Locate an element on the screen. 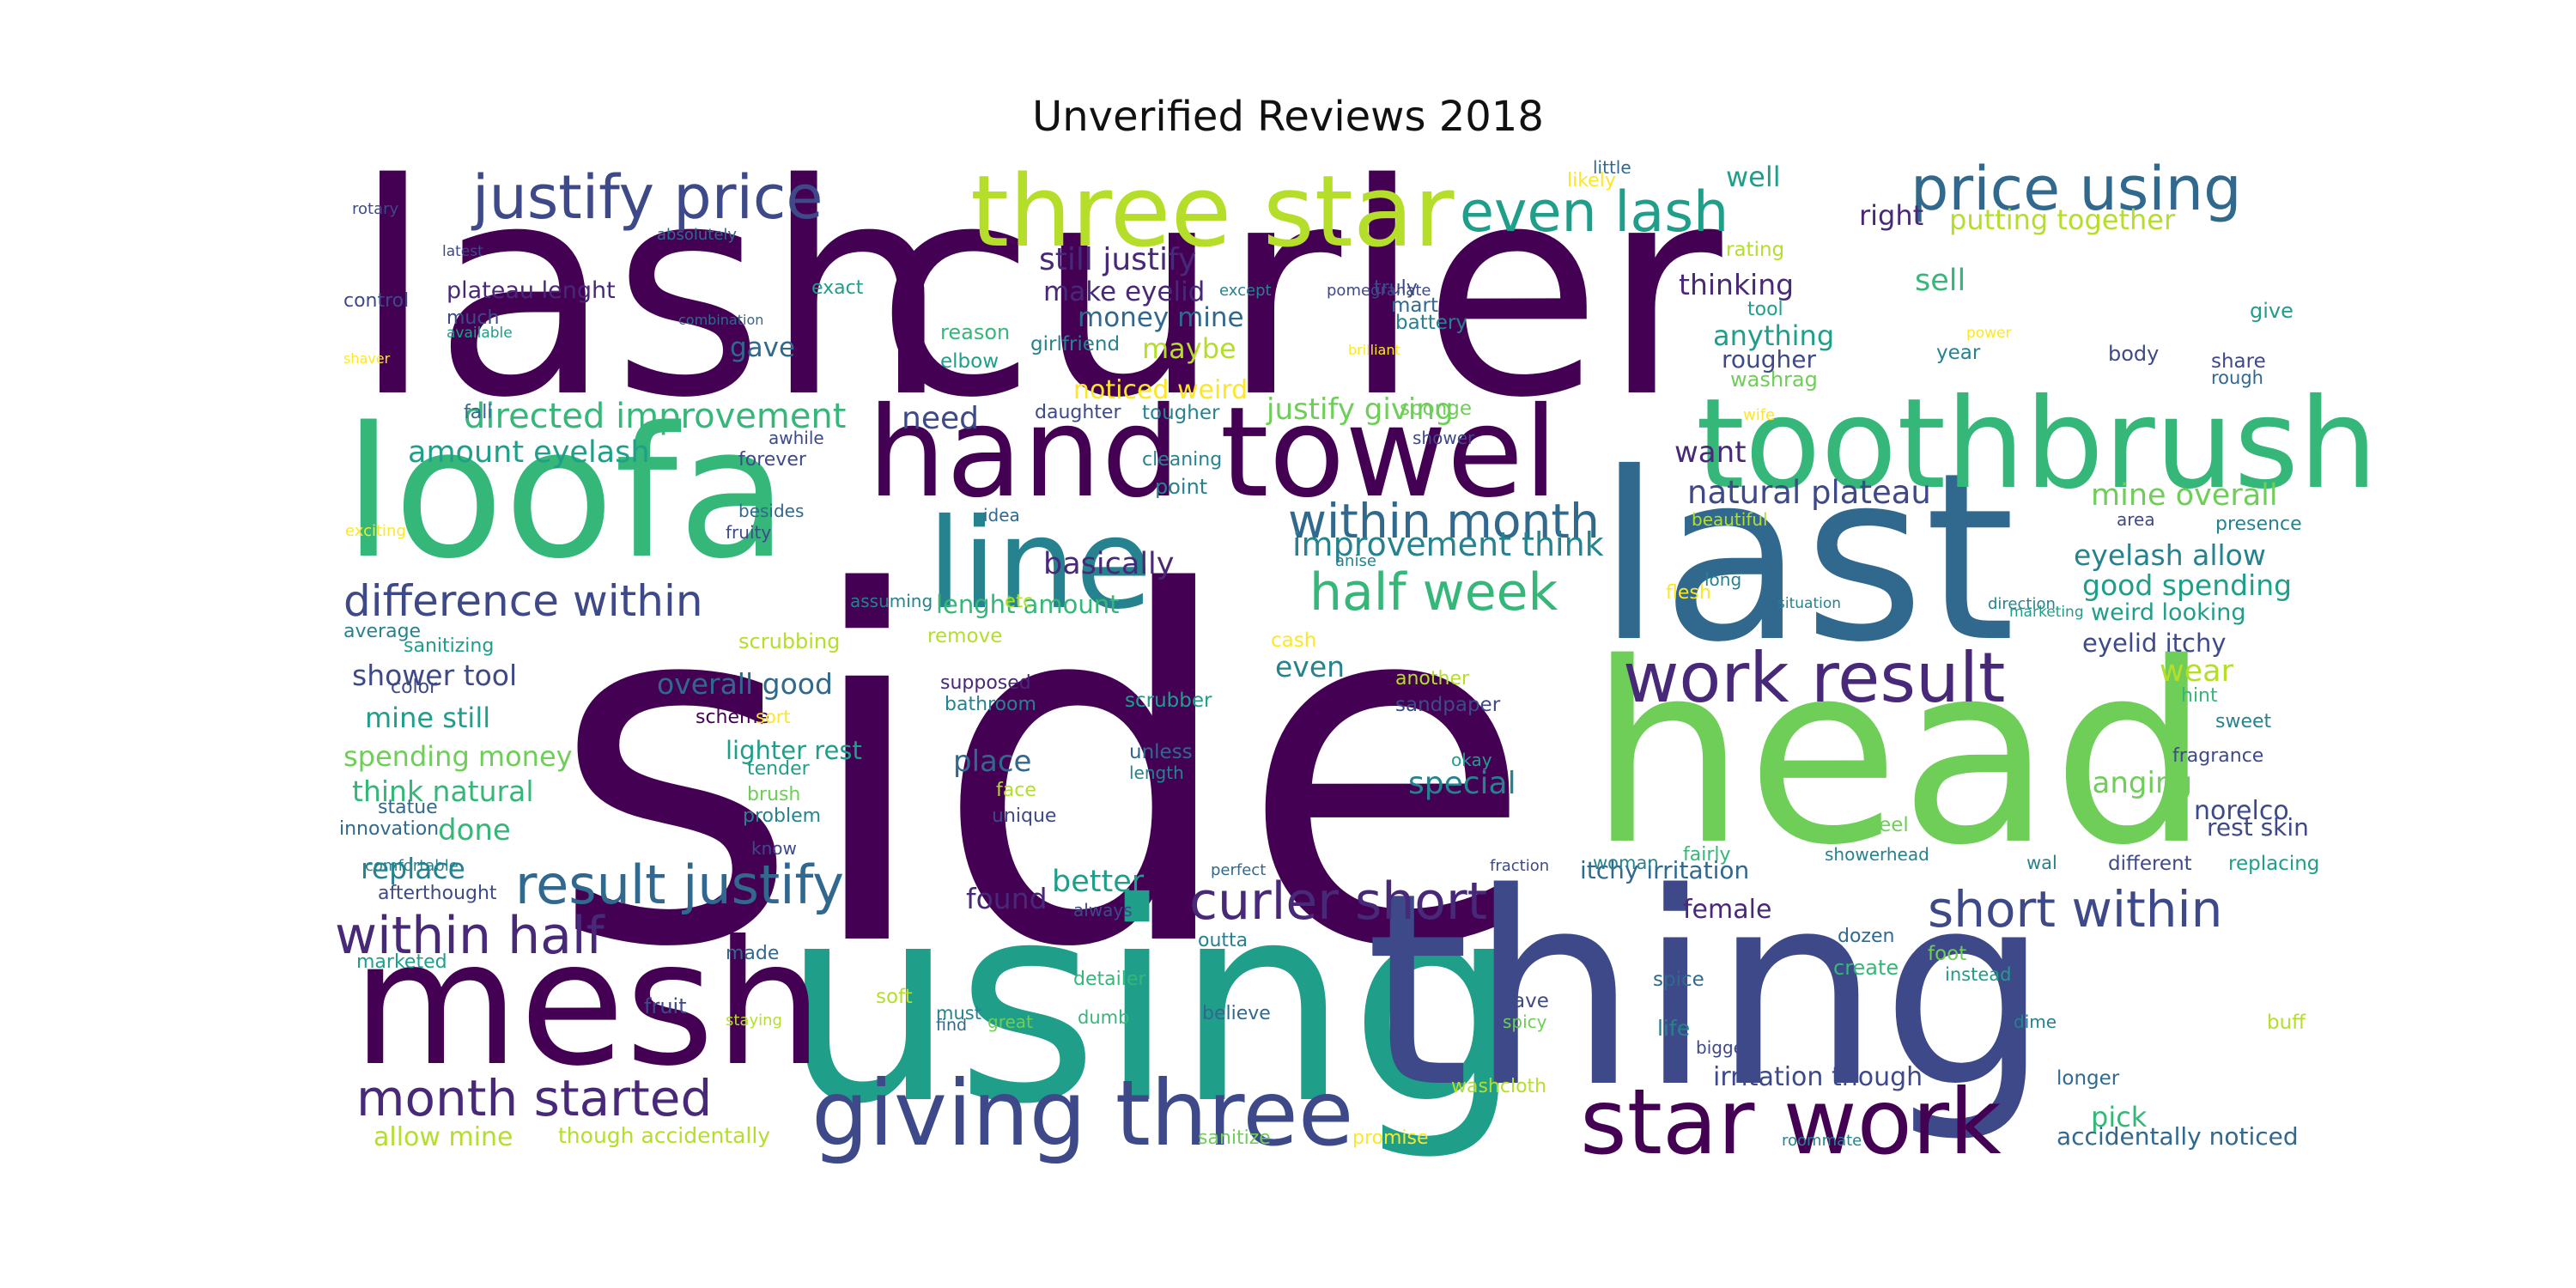 This screenshot has width=2576, height=1288. cloud-word: etc is located at coordinates (1019, 601).